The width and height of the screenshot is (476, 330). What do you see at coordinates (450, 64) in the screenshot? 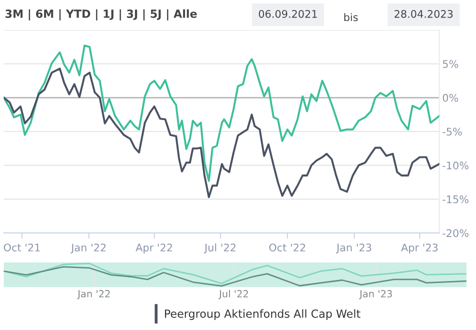
I see `y-tick-label: 5%` at bounding box center [450, 64].